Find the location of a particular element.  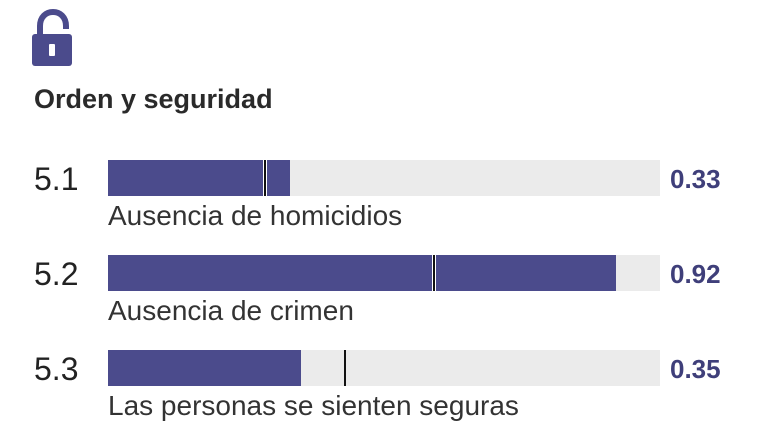

category-label: Ausencia de homicidios is located at coordinates (255, 215).